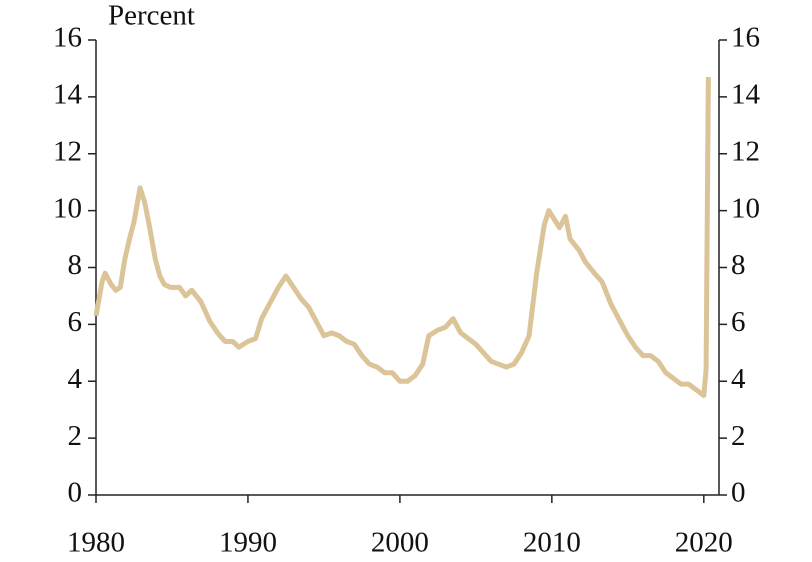 This screenshot has width=812, height=562. What do you see at coordinates (738, 379) in the screenshot?
I see `y2-tick-label: 4` at bounding box center [738, 379].